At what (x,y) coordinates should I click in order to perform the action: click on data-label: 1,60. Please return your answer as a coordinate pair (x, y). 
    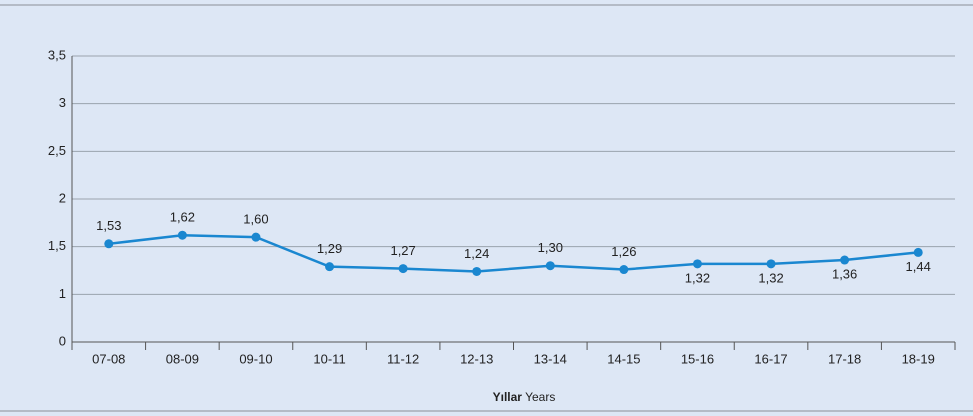
    Looking at the image, I should click on (255, 219).